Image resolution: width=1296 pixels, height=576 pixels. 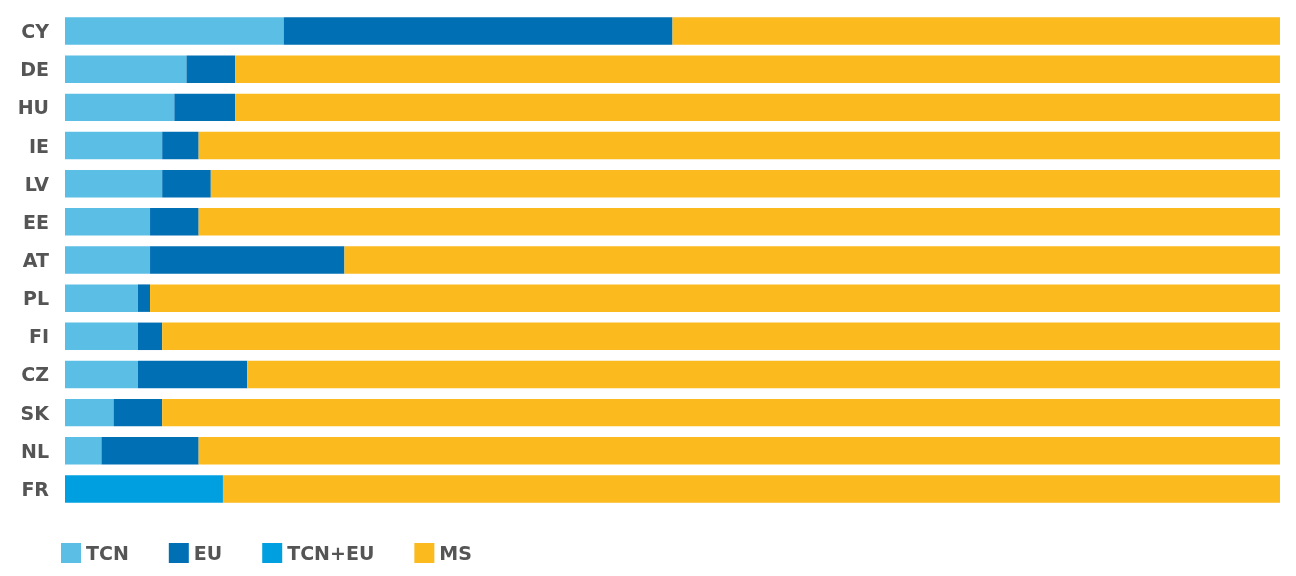 What do you see at coordinates (35, 31) in the screenshot?
I see `y-tick-label: CY` at bounding box center [35, 31].